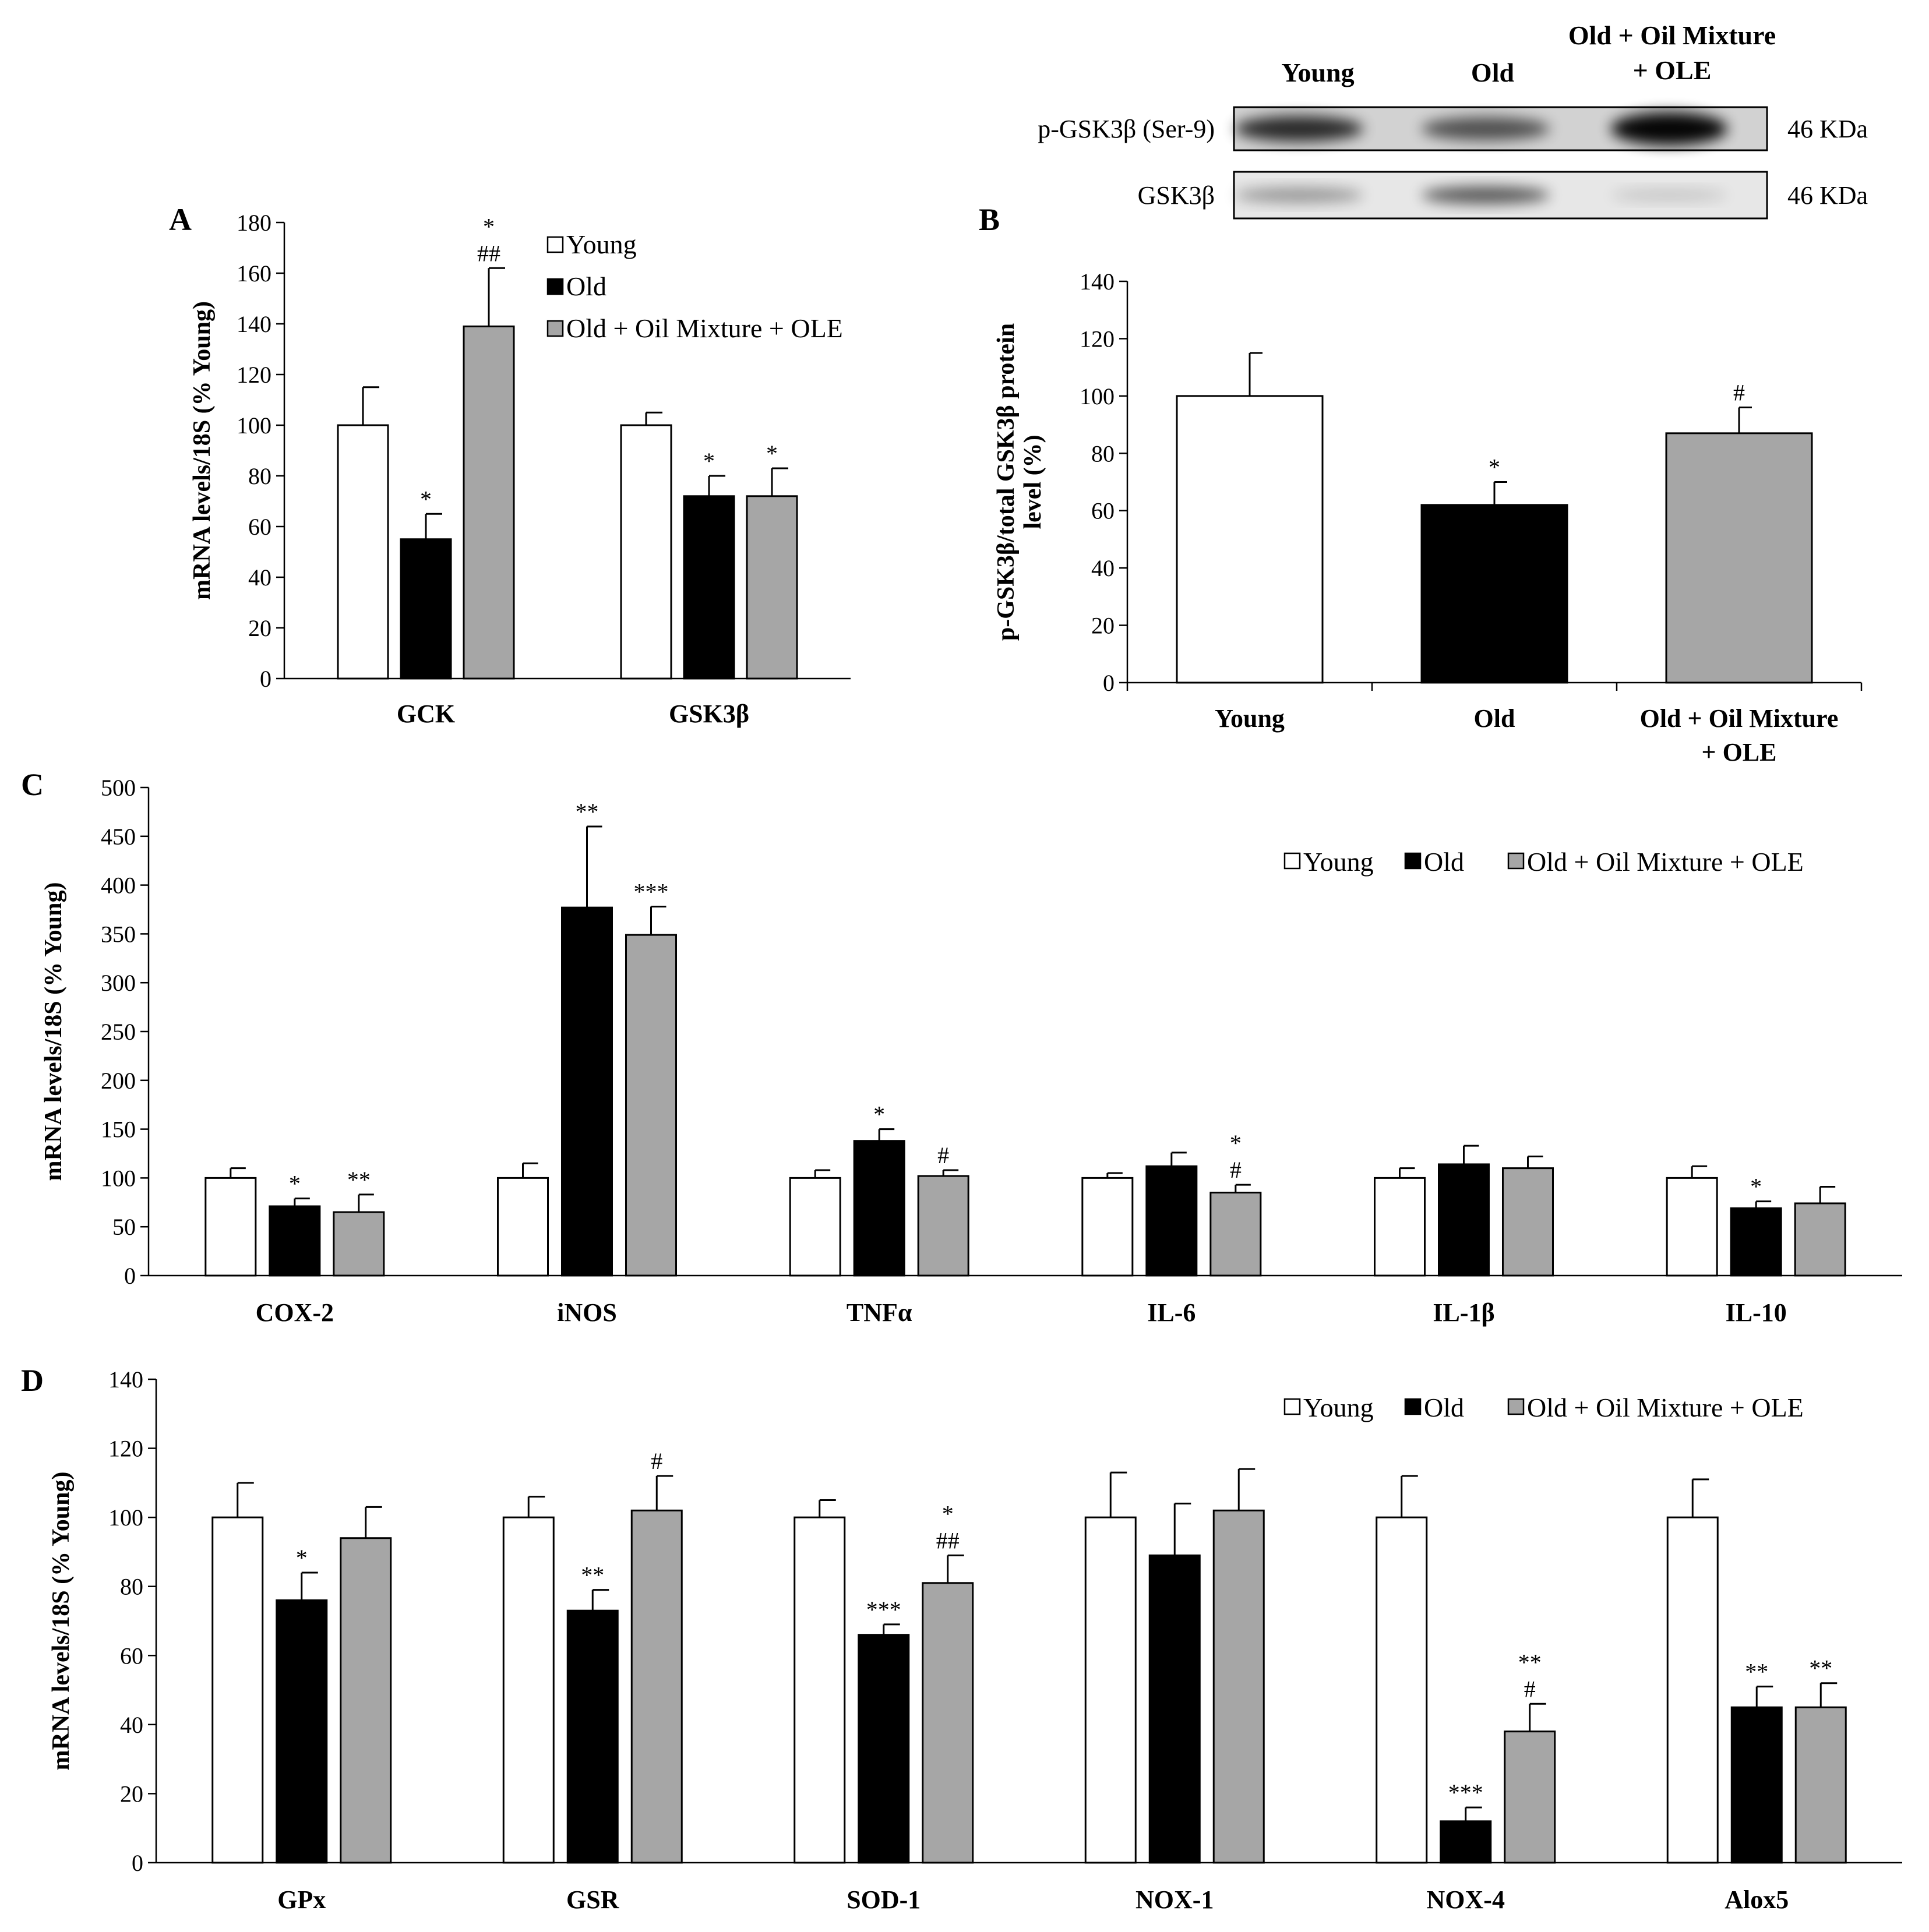 This screenshot has width=1929, height=1932. I want to click on bar-young-tnf-, so click(815, 1227).